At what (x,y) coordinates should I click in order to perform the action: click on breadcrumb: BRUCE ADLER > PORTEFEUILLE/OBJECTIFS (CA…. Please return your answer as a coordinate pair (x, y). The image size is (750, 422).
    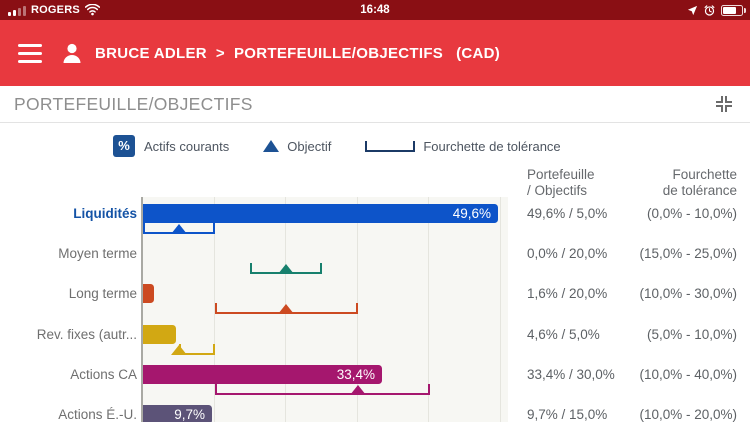
    Looking at the image, I should click on (297, 53).